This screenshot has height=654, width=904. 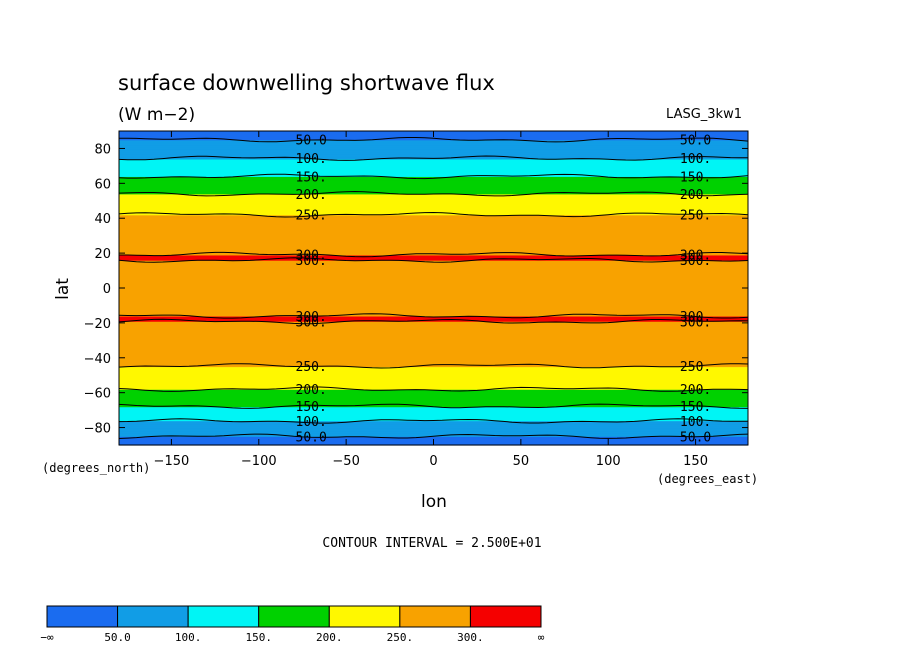 I want to click on x-axis-units: (degrees_east), so click(x=707, y=479).